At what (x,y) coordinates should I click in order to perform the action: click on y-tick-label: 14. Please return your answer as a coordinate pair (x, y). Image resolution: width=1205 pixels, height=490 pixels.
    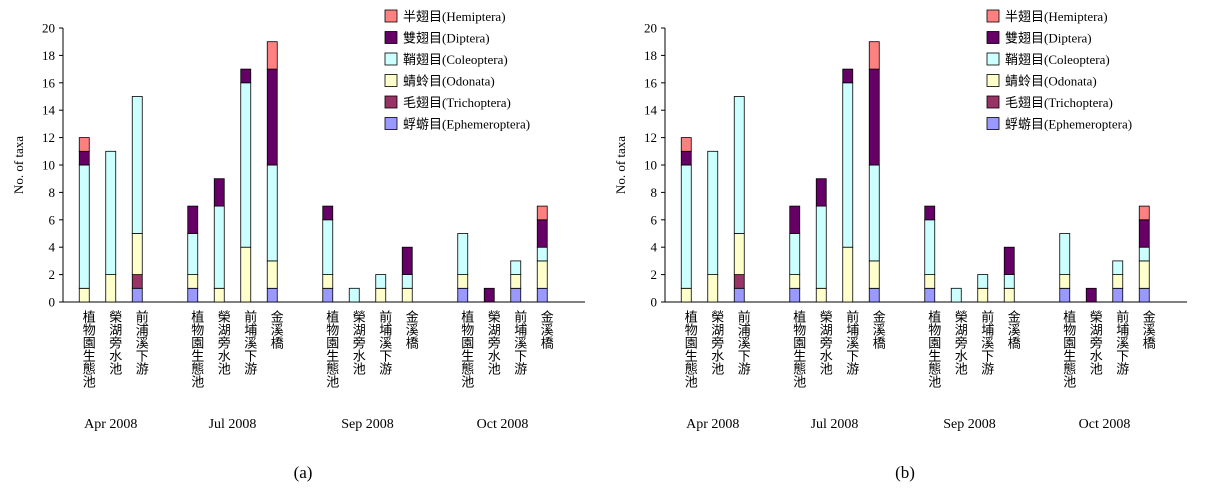
    Looking at the image, I should click on (49, 110).